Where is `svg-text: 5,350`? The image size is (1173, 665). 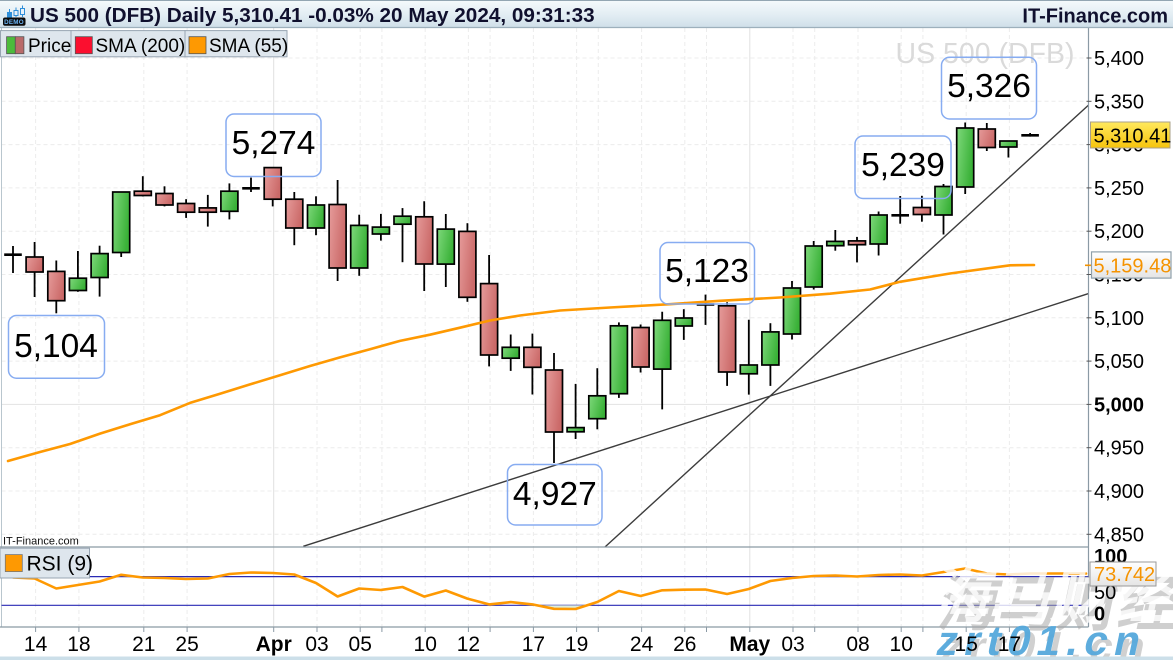
svg-text: 5,350 is located at coordinates (1119, 102).